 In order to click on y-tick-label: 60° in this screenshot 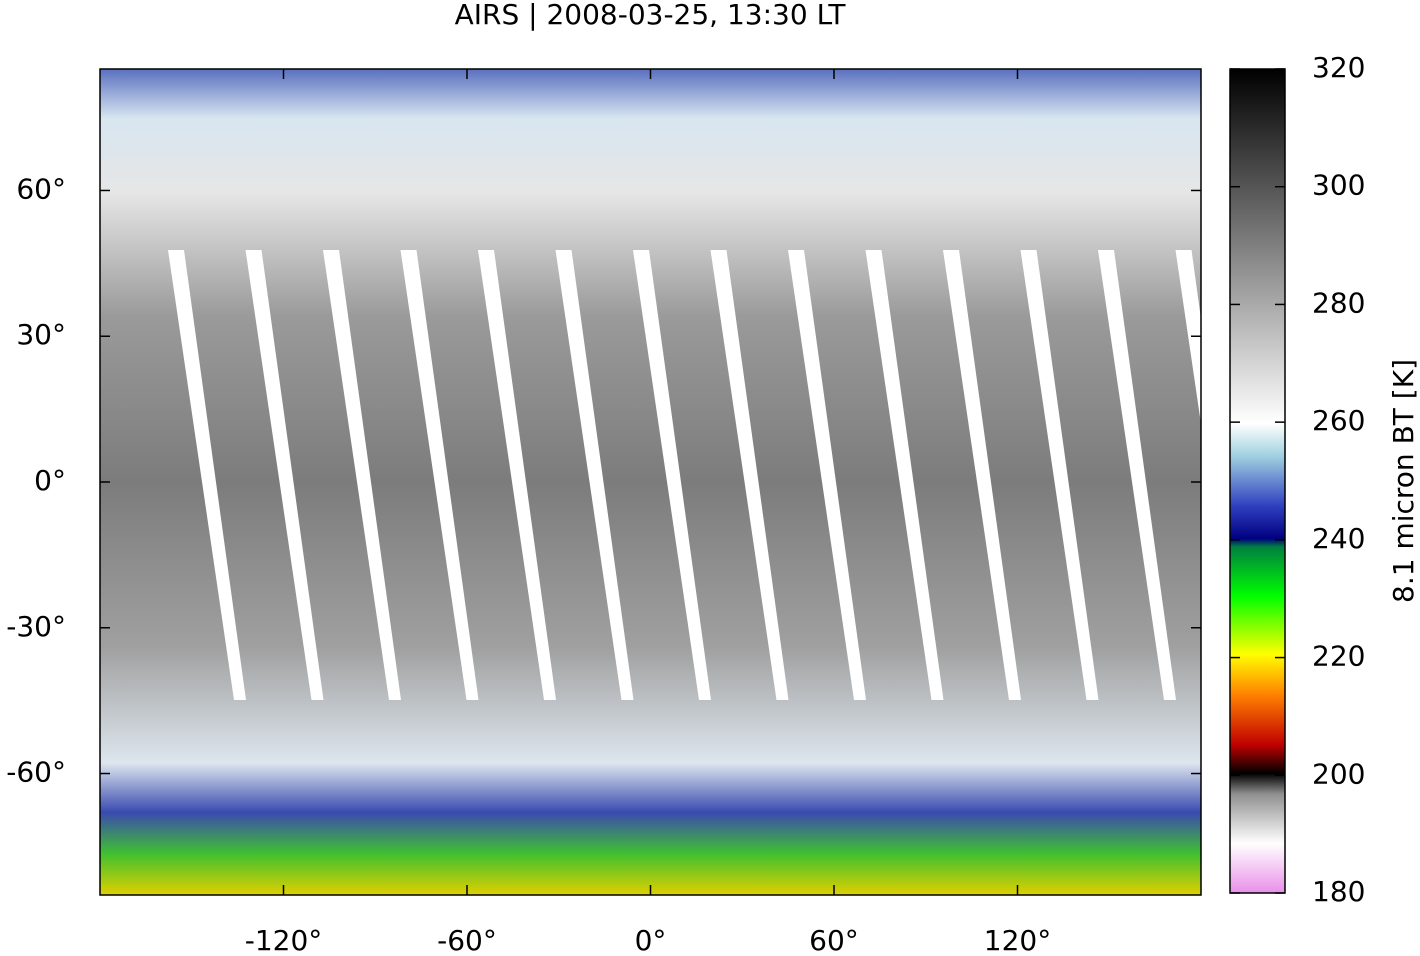, I will do `click(41, 188)`.